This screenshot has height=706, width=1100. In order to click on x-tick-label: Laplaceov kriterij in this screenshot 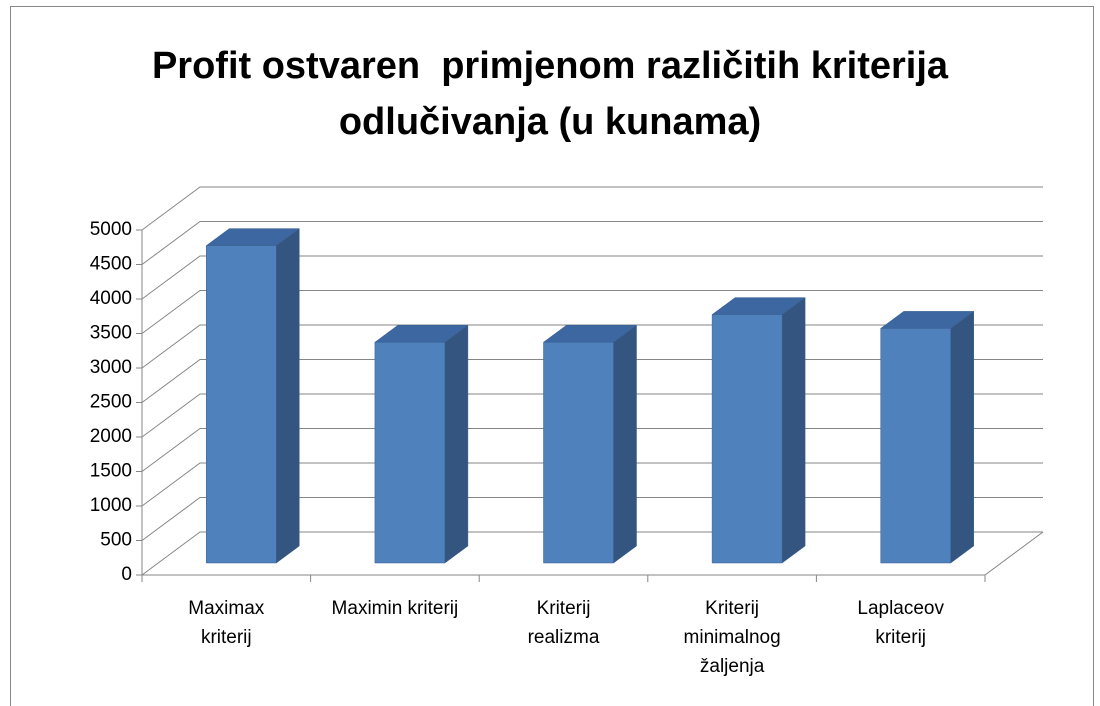, I will do `click(900, 623)`.